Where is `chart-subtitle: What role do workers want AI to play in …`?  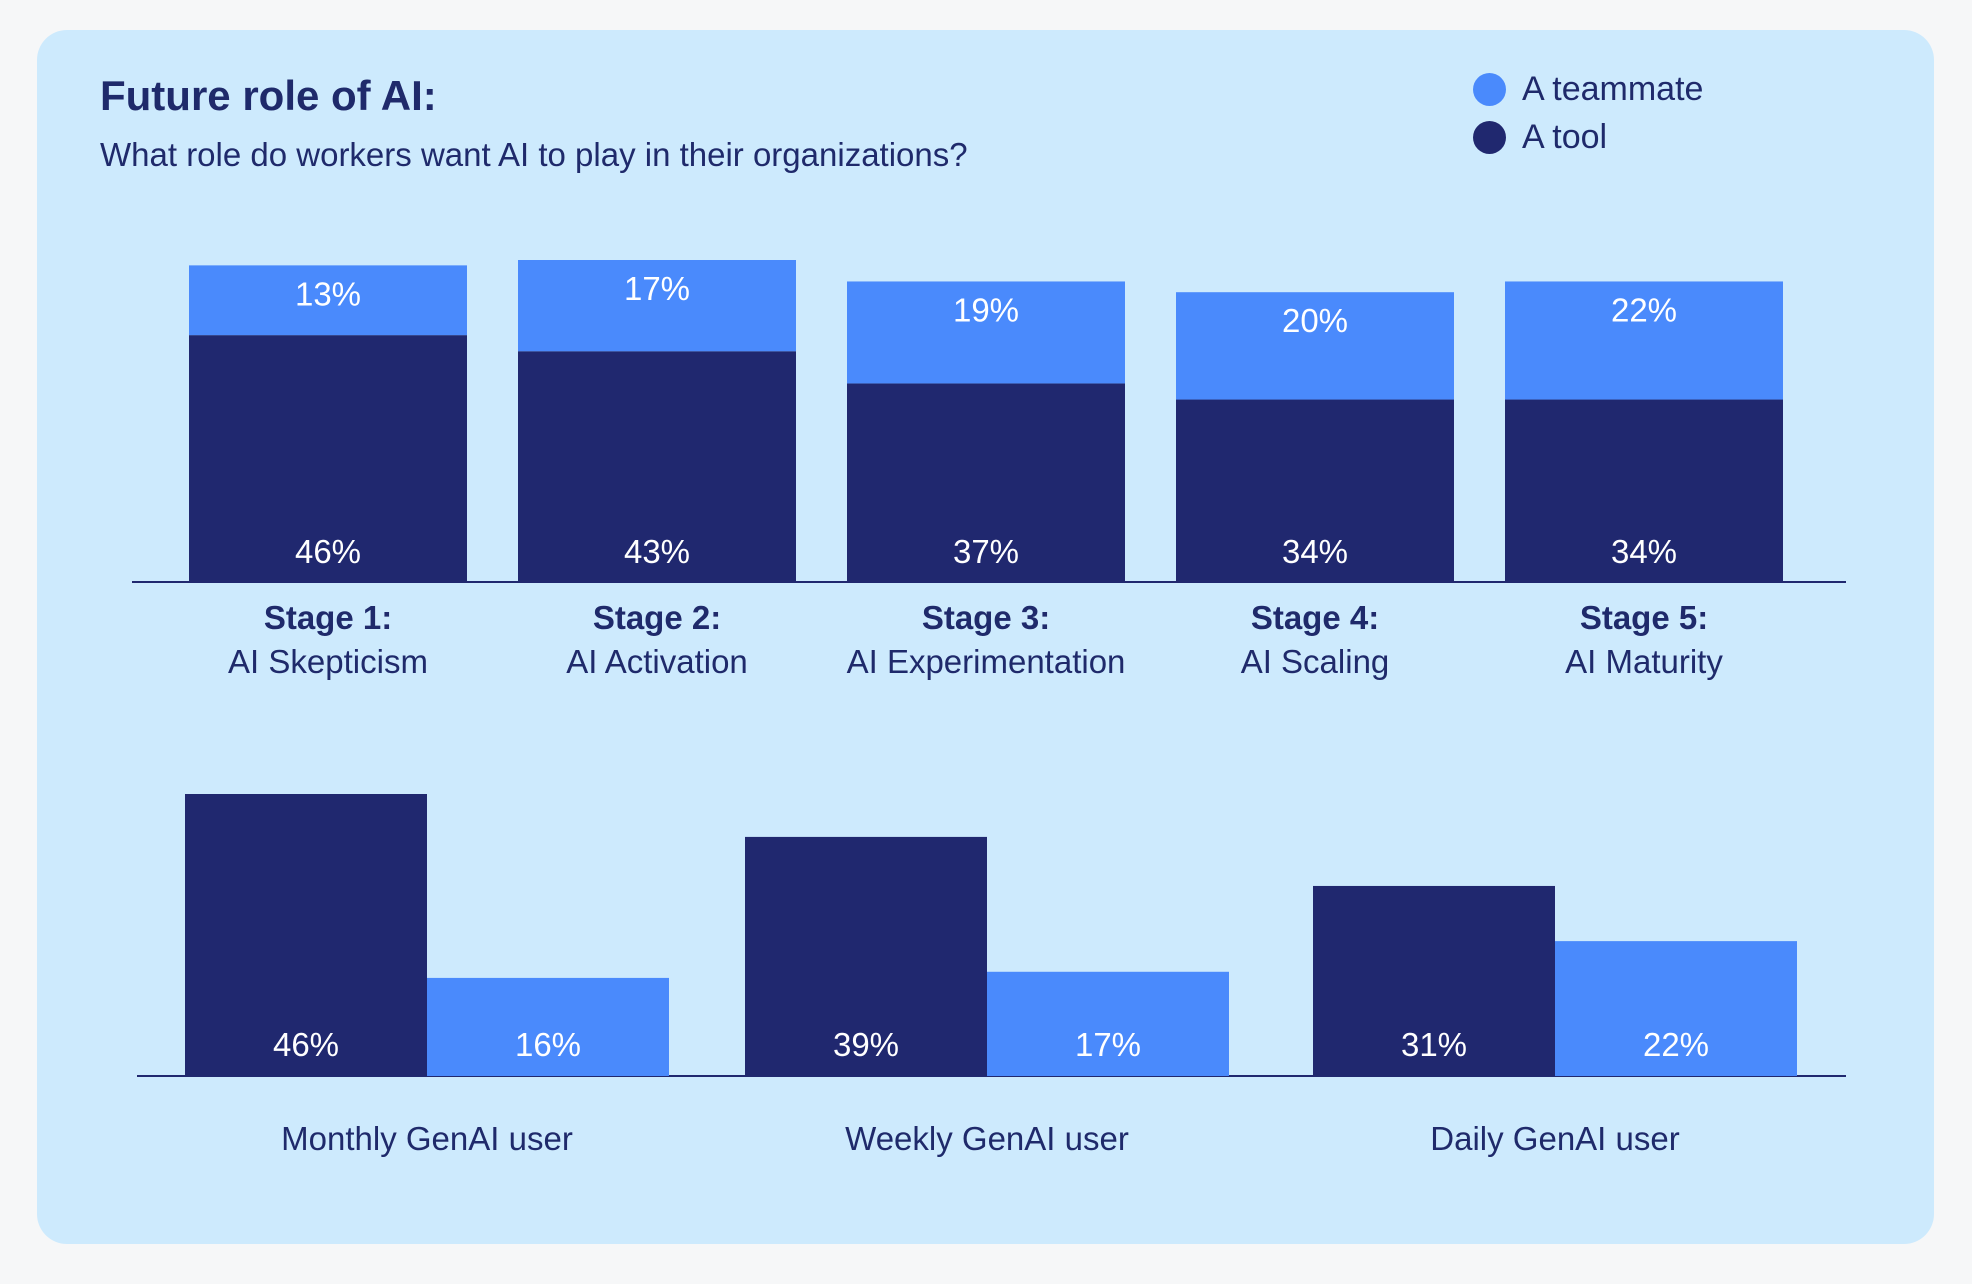
chart-subtitle: What role do workers want AI to play in … is located at coordinates (534, 154).